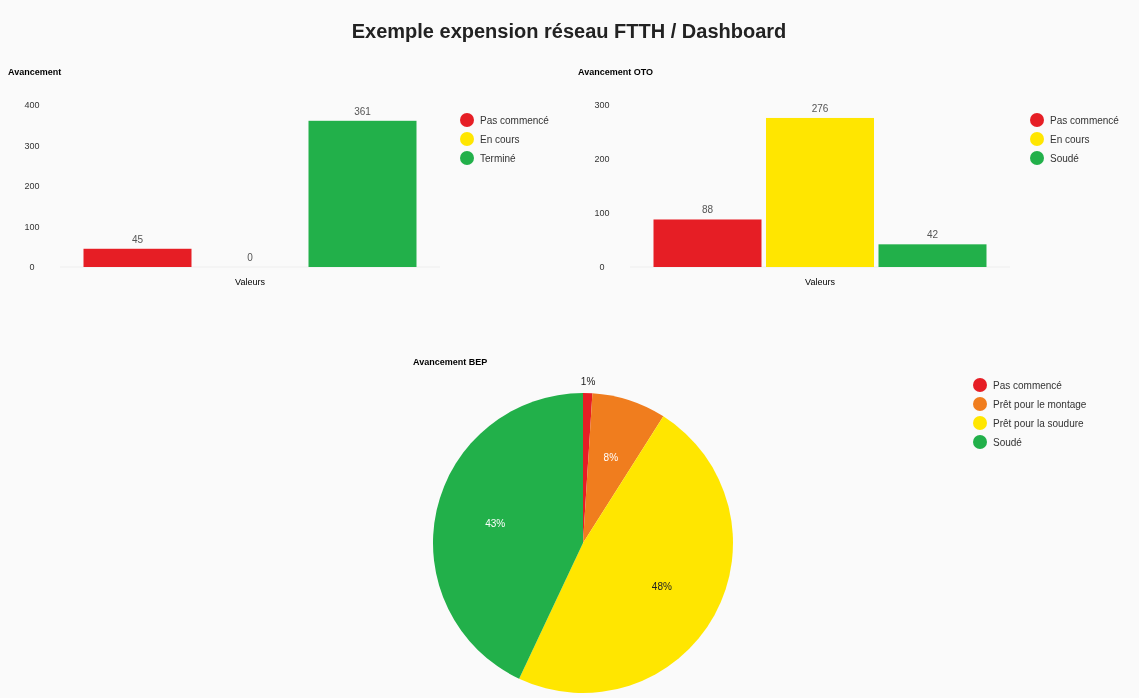 This screenshot has width=1139, height=698. Describe the element at coordinates (661, 587) in the screenshot. I see `data-label: 48%` at that location.